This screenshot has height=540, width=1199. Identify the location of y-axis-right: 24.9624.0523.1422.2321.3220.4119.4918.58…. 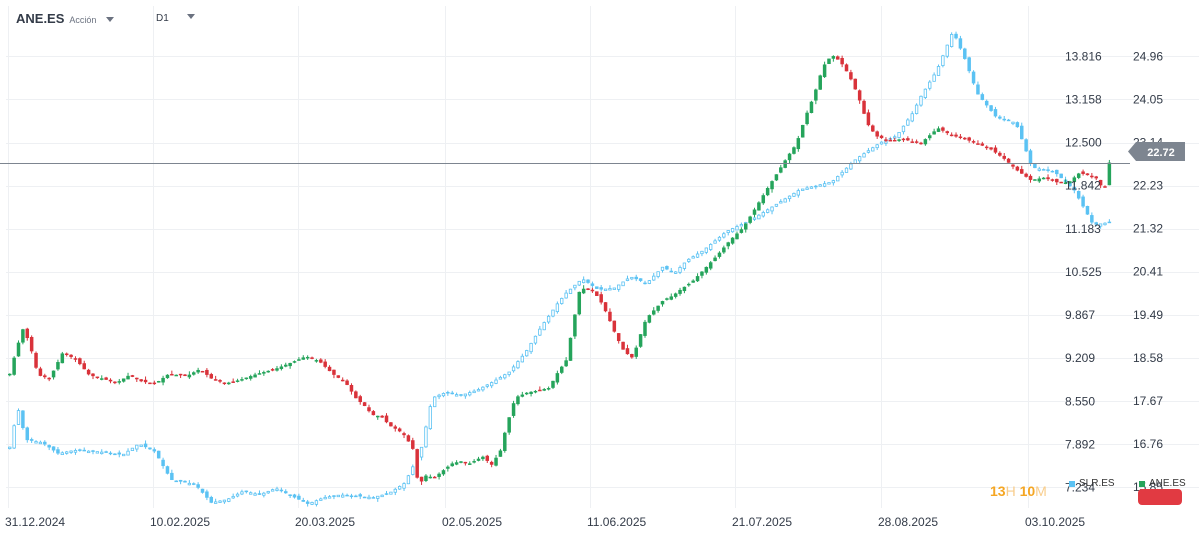
(1148, 272).